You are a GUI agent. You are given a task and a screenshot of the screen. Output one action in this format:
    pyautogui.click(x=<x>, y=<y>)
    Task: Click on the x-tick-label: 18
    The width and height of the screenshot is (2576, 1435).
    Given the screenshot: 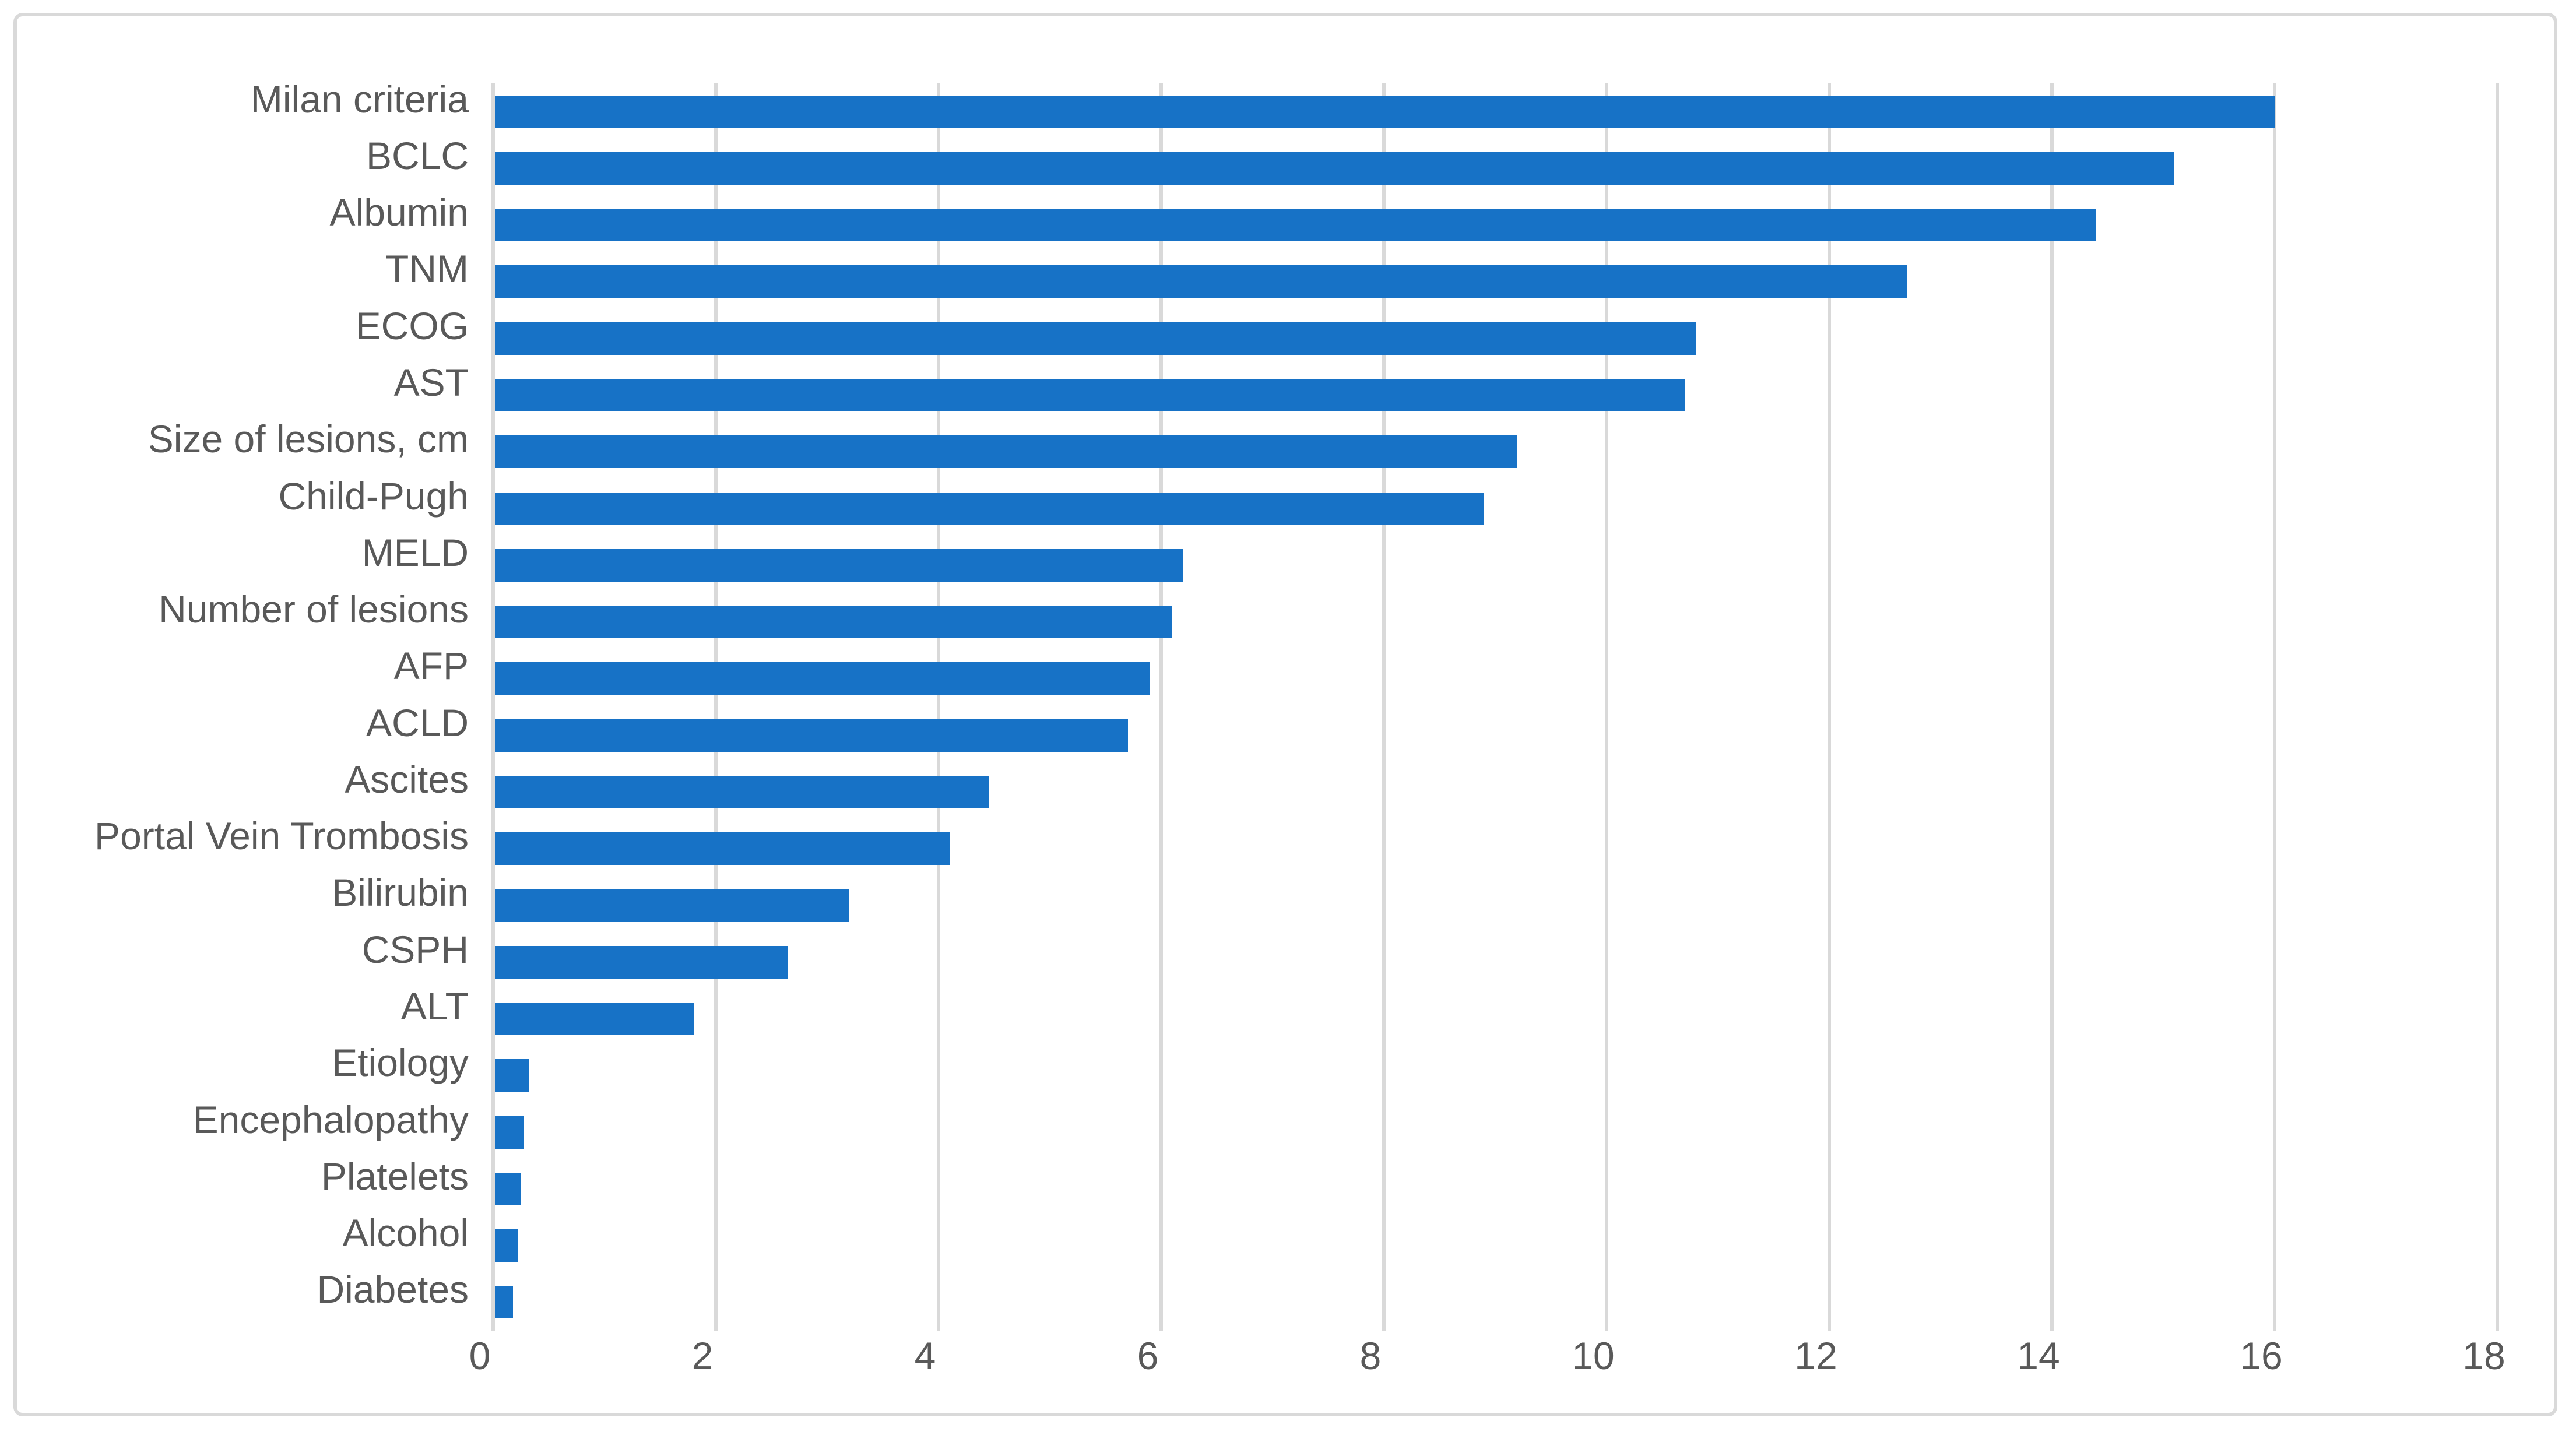 What is the action you would take?
    pyautogui.click(x=2483, y=1355)
    